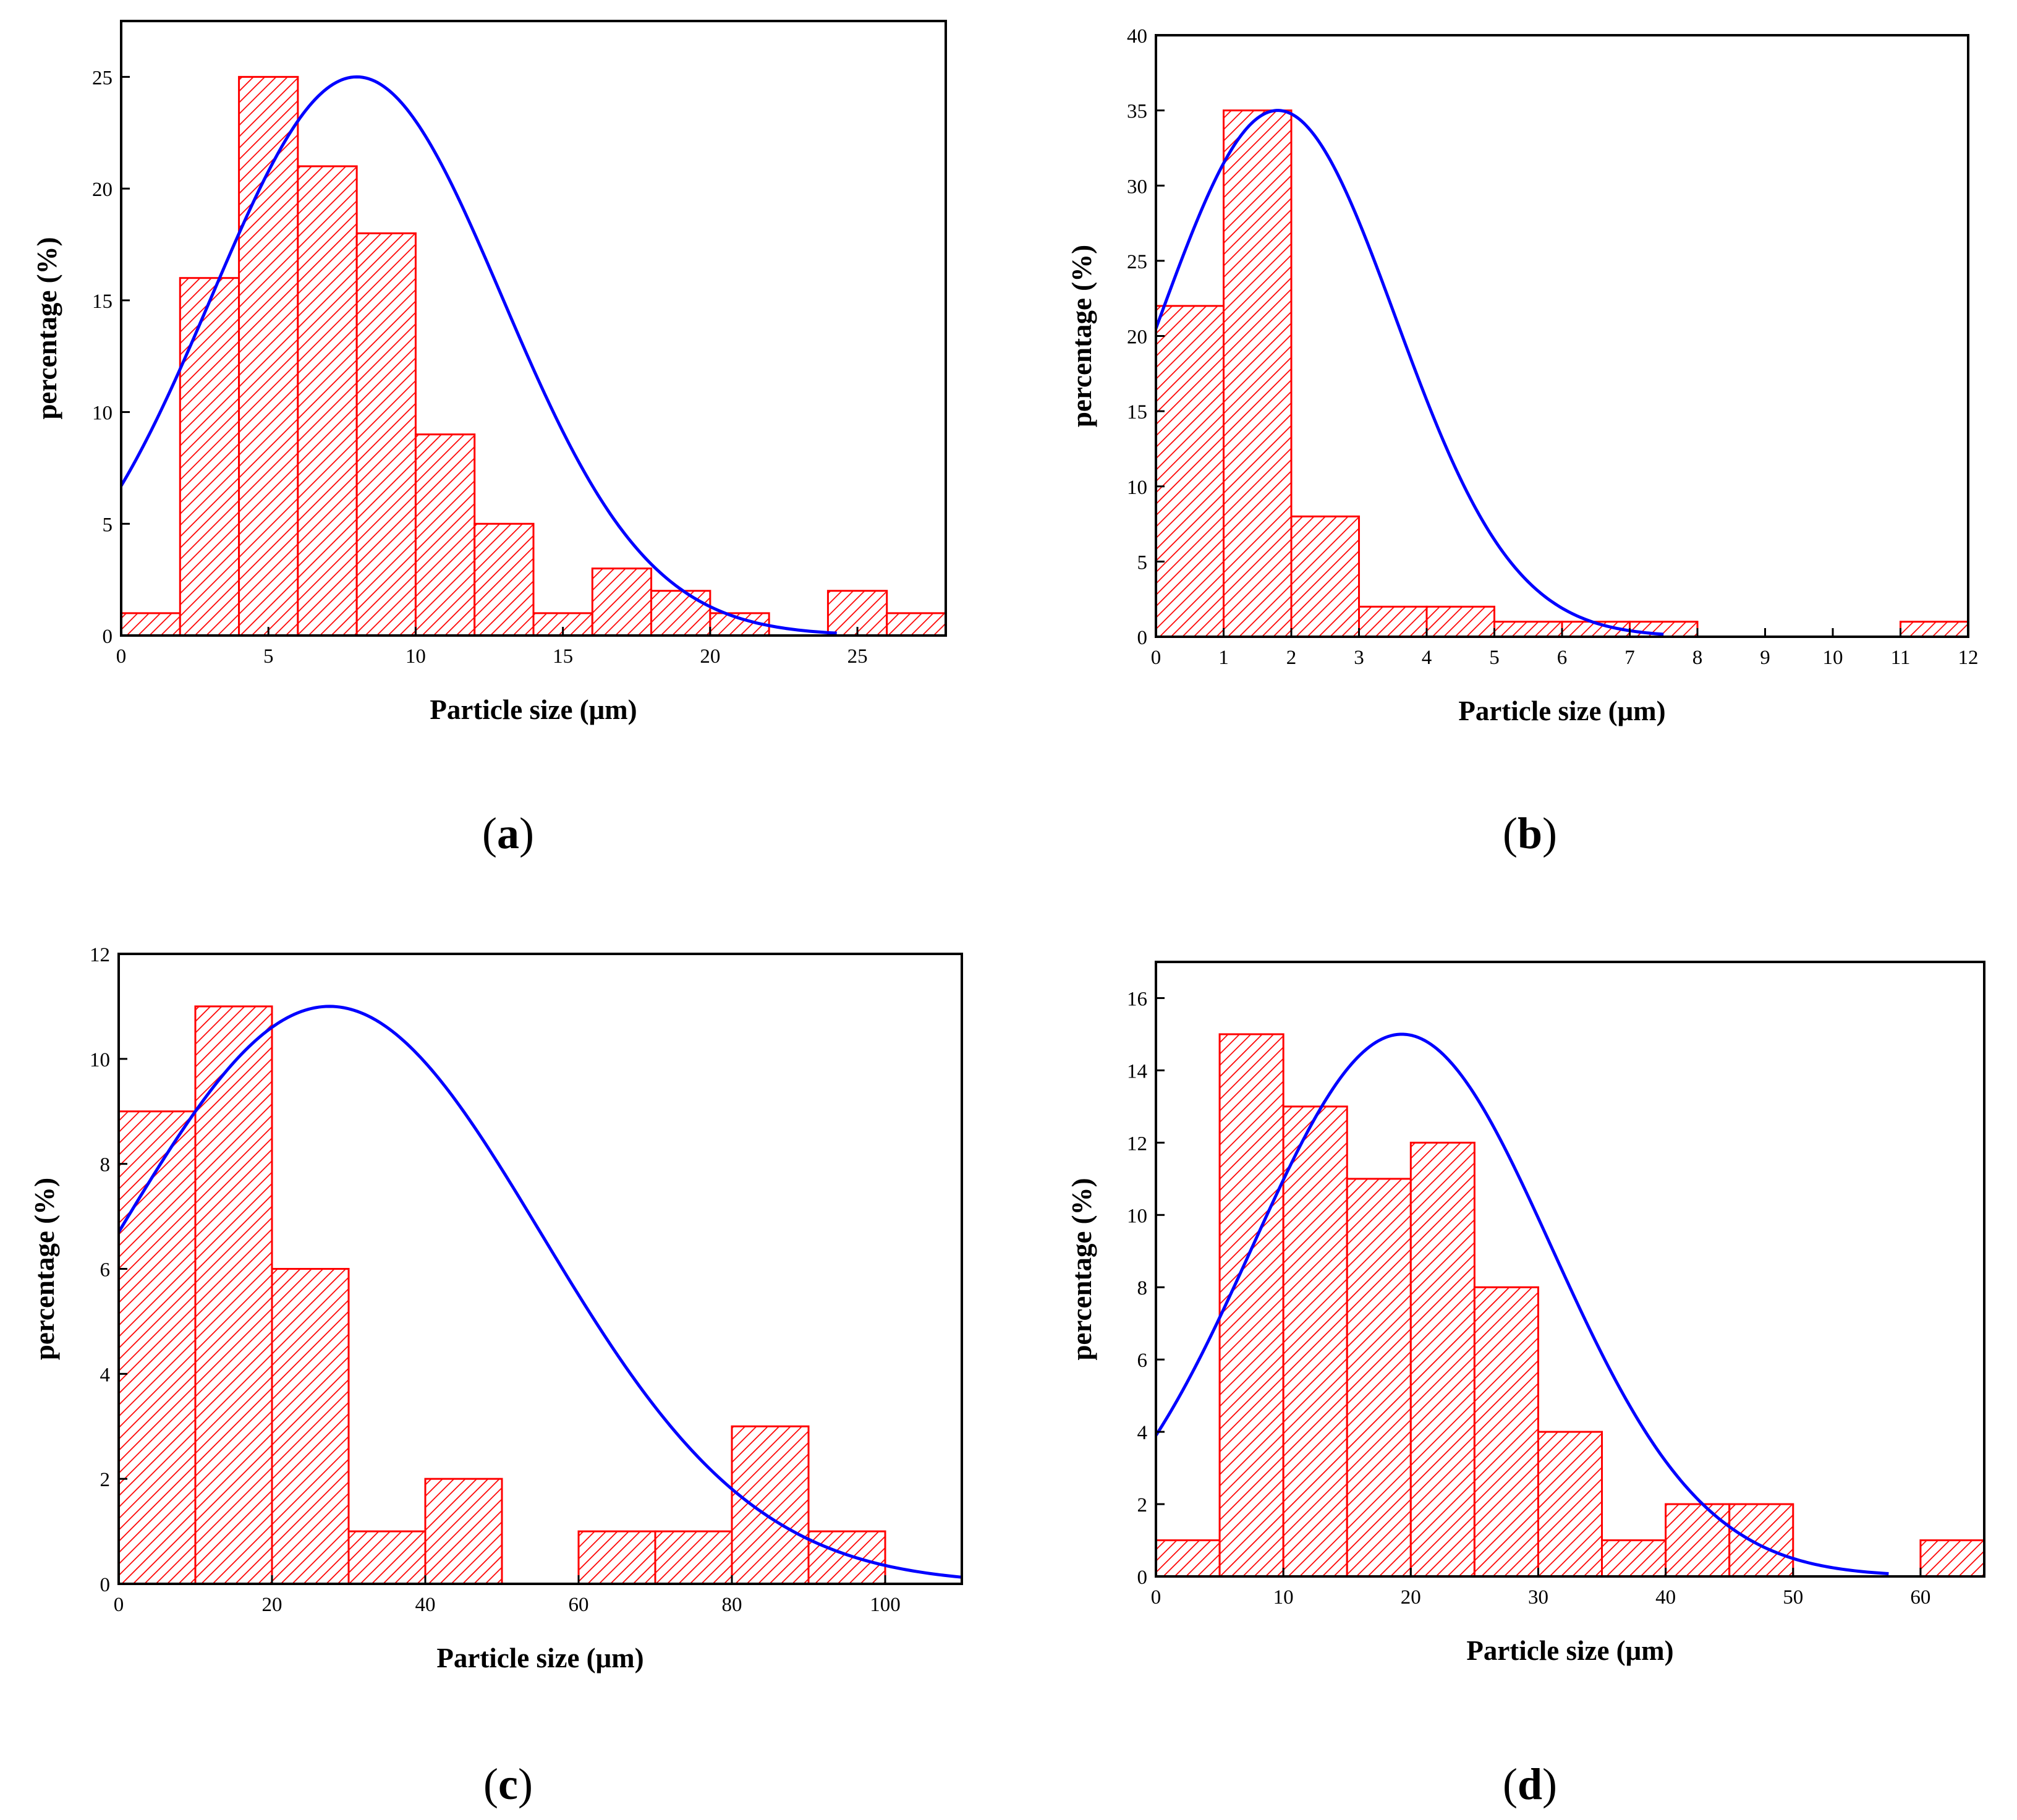  I want to click on y-tick-label-b-0: 0, so click(1142, 638).